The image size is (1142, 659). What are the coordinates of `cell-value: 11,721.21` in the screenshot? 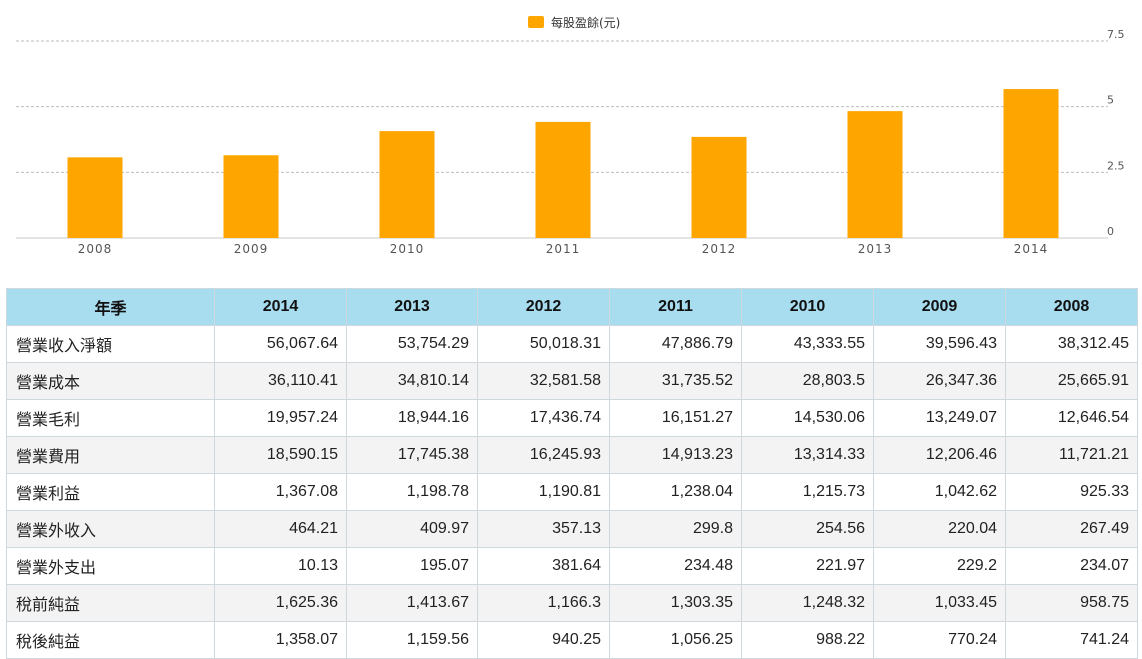 It's located at (1071, 455).